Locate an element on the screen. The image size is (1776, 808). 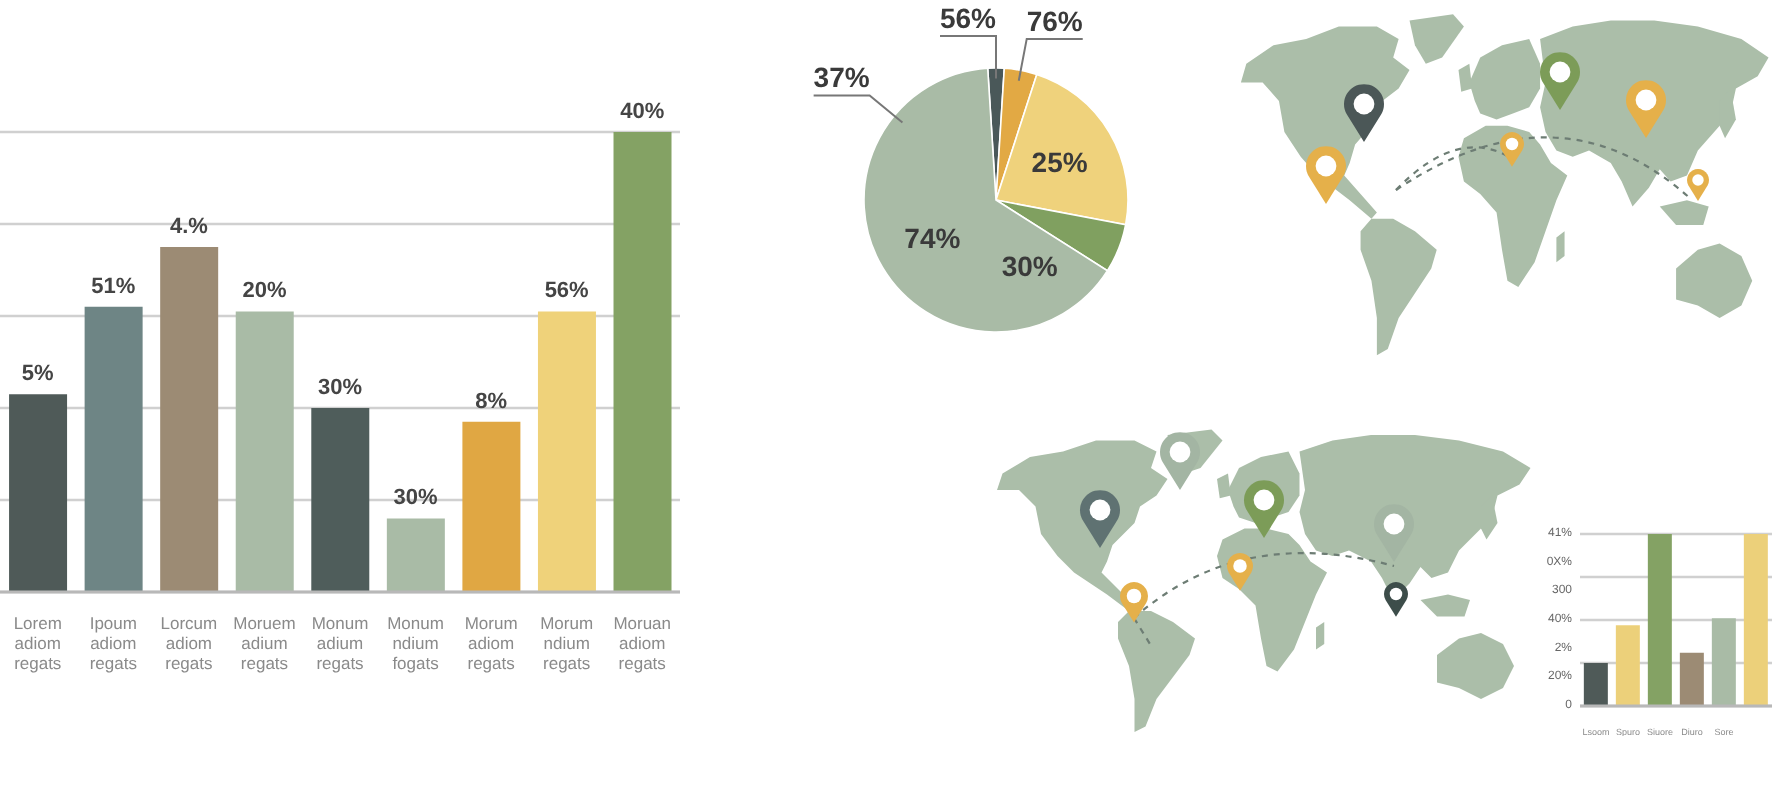
x-tick-label: Morum adiom regats is located at coordinates (491, 643).